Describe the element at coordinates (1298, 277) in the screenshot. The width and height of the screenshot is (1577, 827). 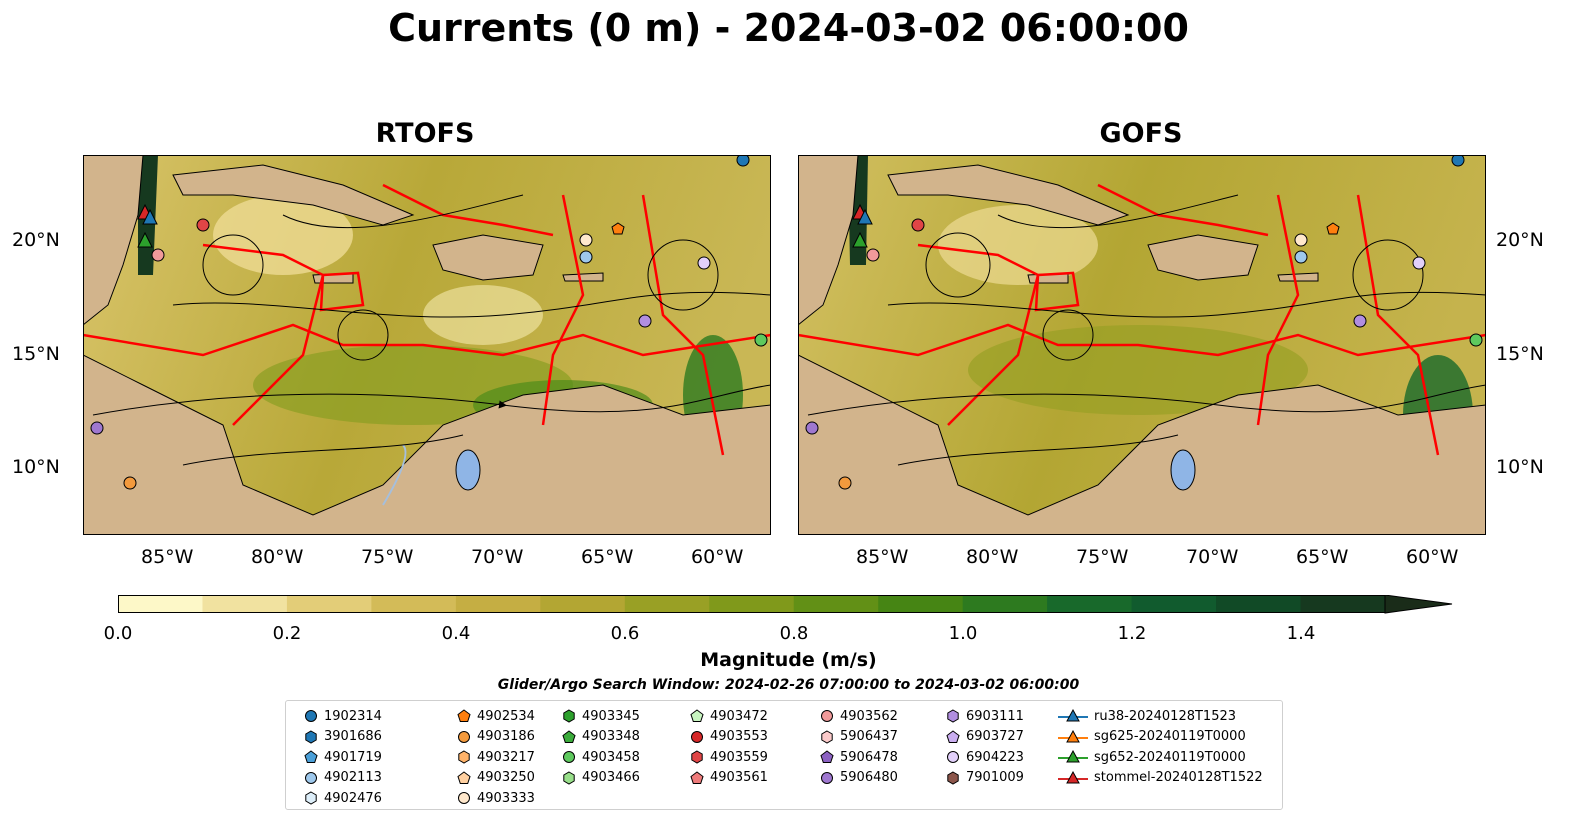
I see `land-puerto-rico` at that location.